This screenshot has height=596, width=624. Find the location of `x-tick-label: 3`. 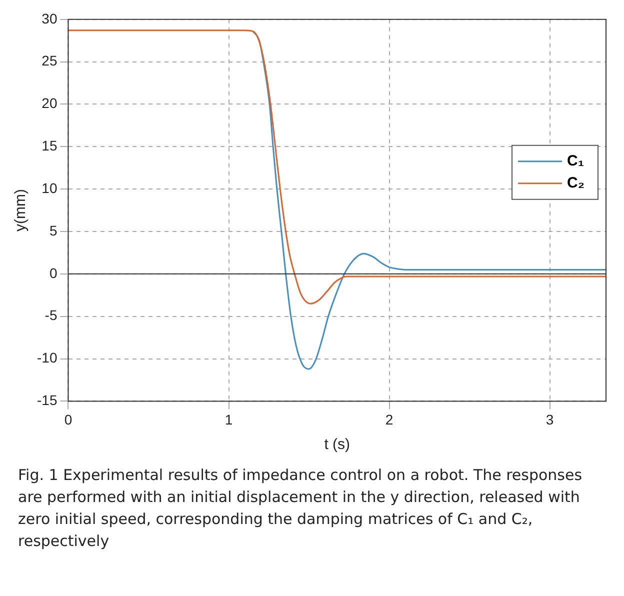

x-tick-label: 3 is located at coordinates (550, 419).